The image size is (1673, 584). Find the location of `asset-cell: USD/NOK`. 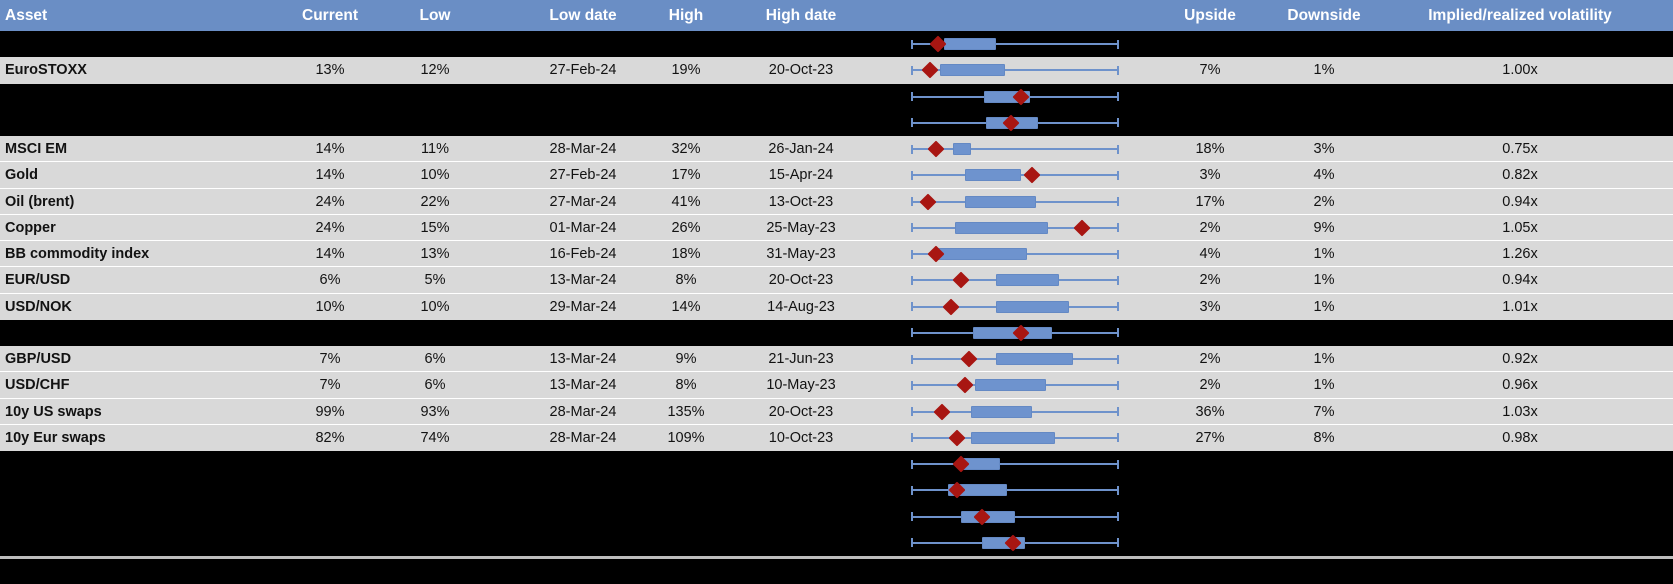

asset-cell: USD/NOK is located at coordinates (38, 306).